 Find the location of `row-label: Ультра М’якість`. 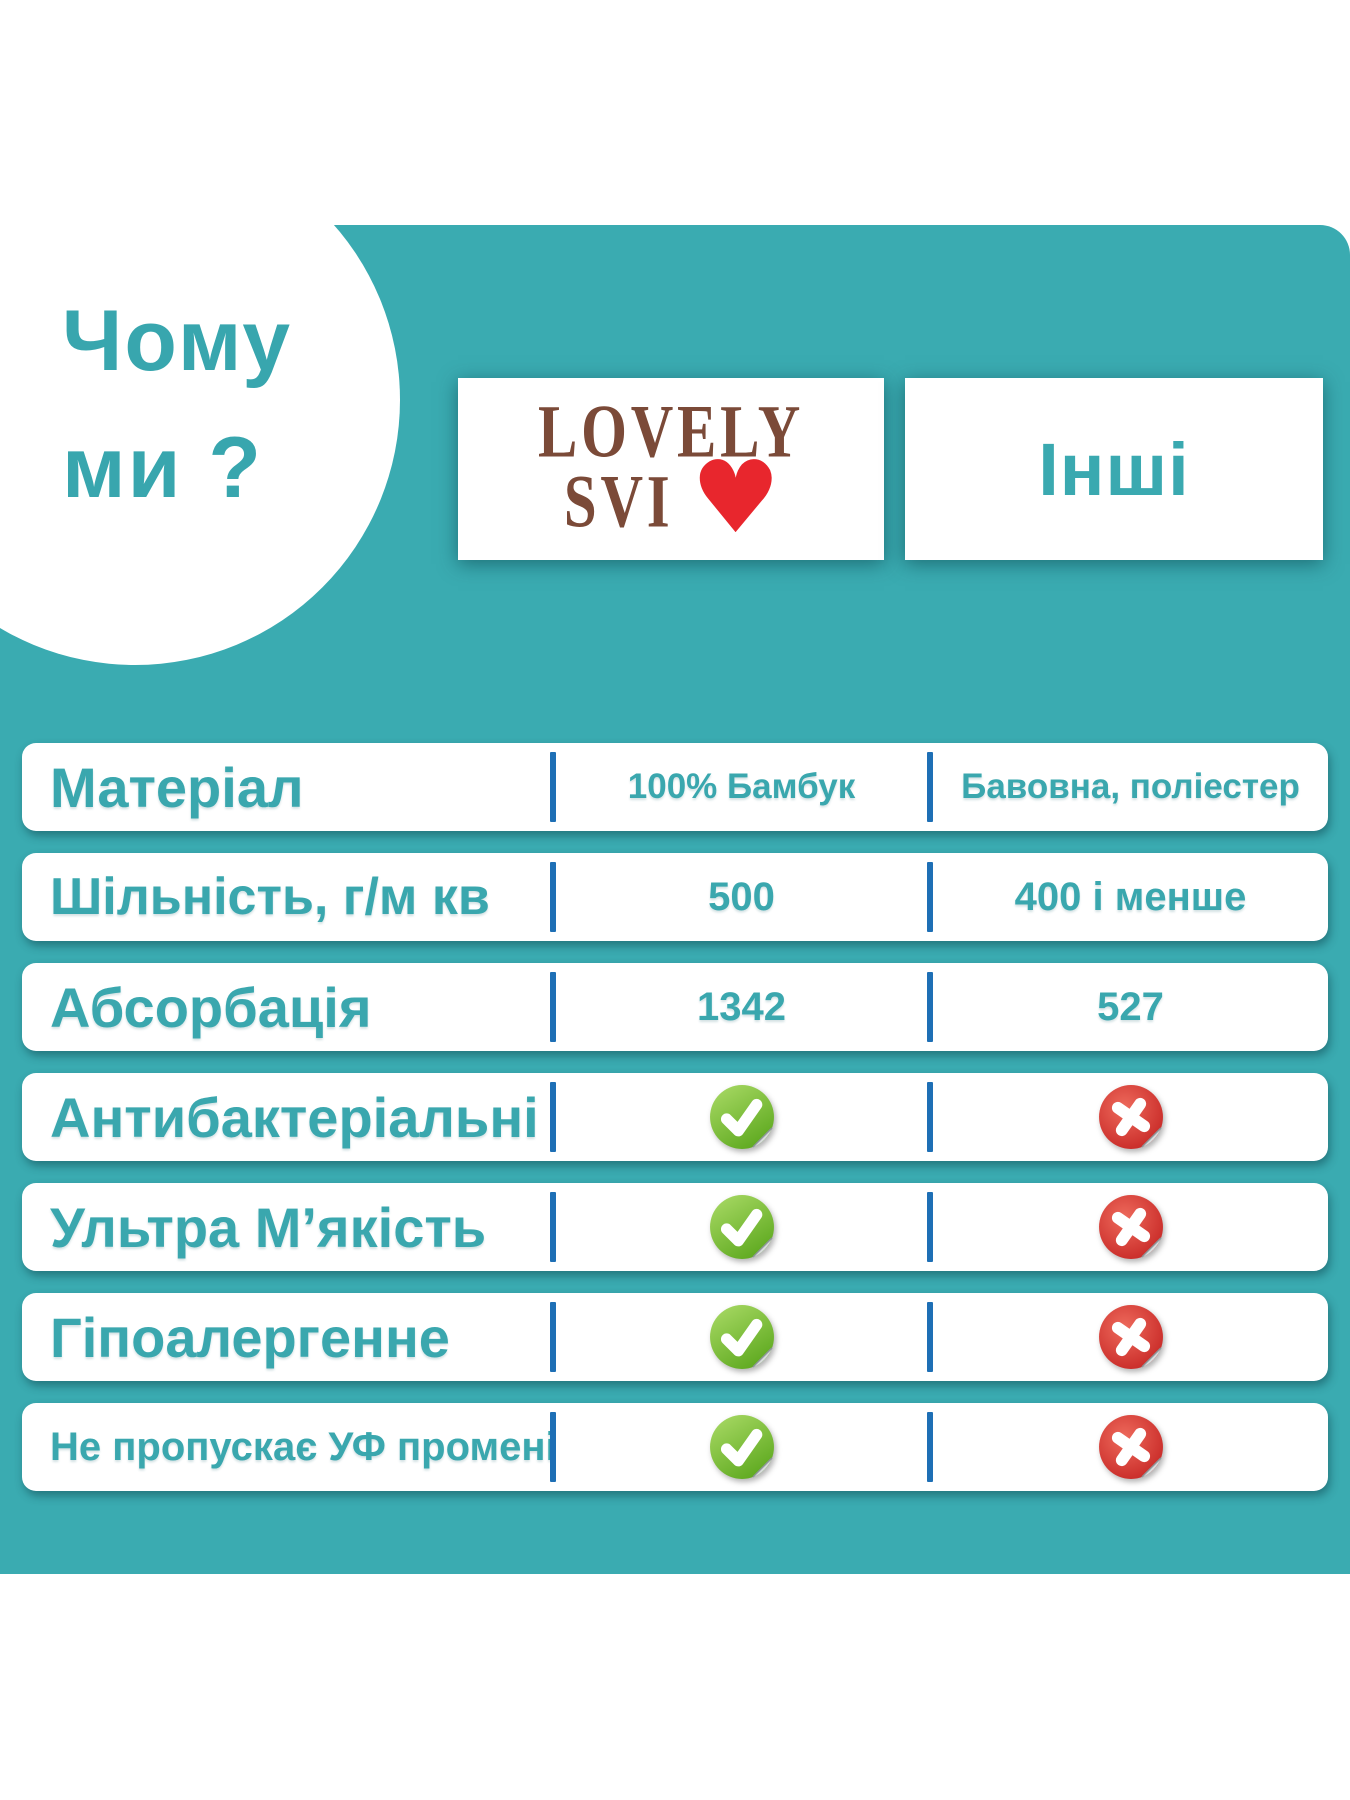

row-label: Ультра М’якість is located at coordinates (268, 1227).